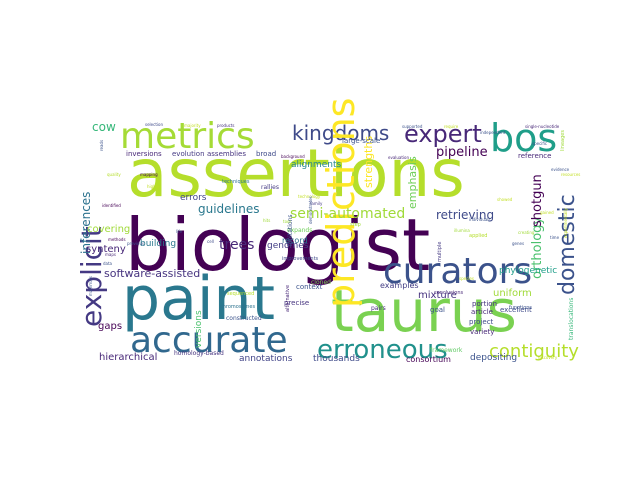 The height and width of the screenshot is (480, 640). I want to click on cloud-word-article: article, so click(482, 312).